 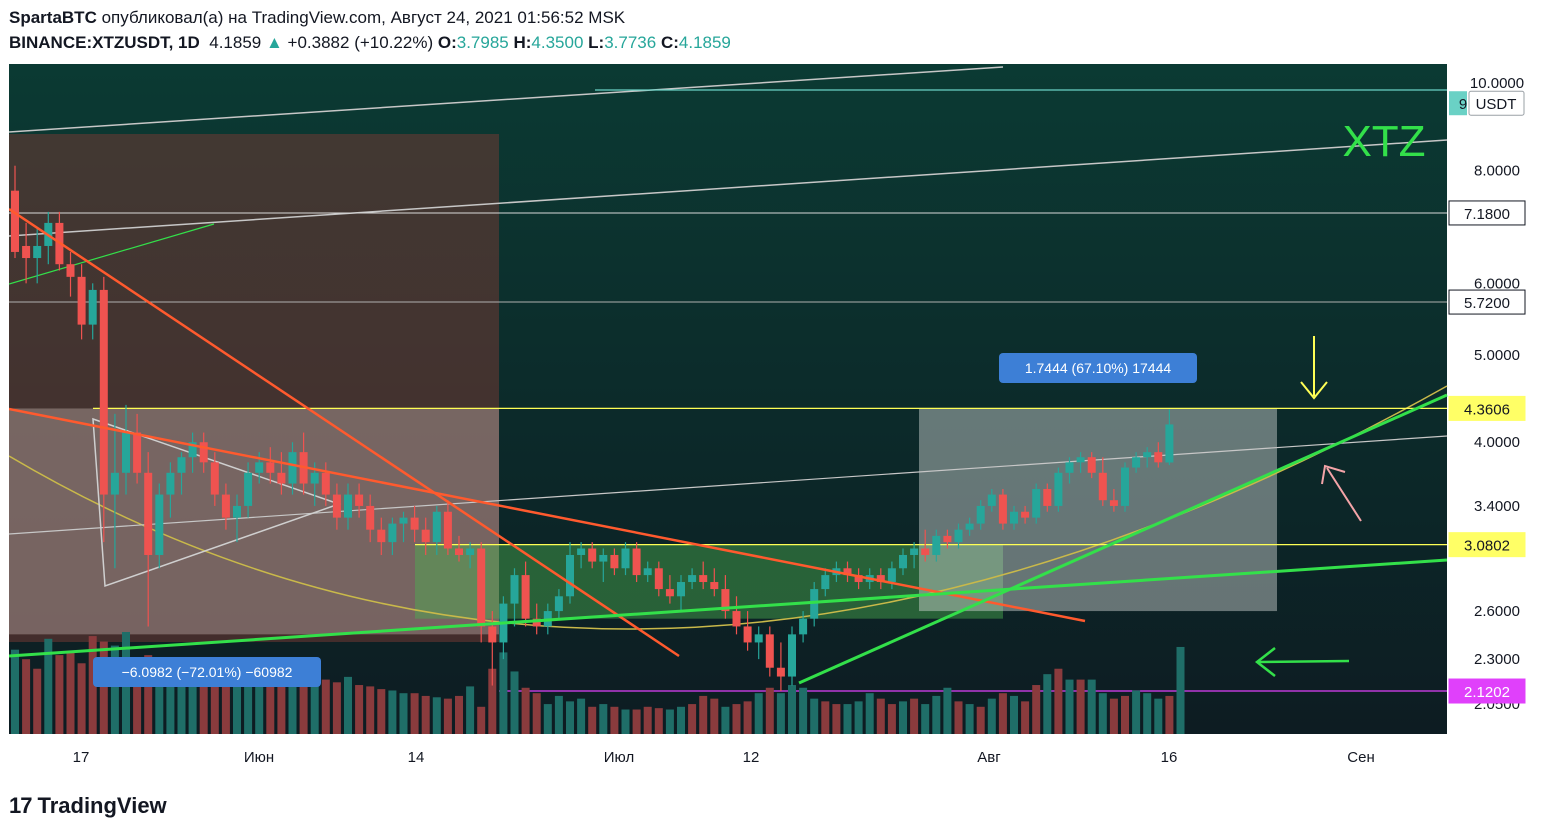 What do you see at coordinates (1497, 611) in the screenshot?
I see `price-tick-label: 2.6000` at bounding box center [1497, 611].